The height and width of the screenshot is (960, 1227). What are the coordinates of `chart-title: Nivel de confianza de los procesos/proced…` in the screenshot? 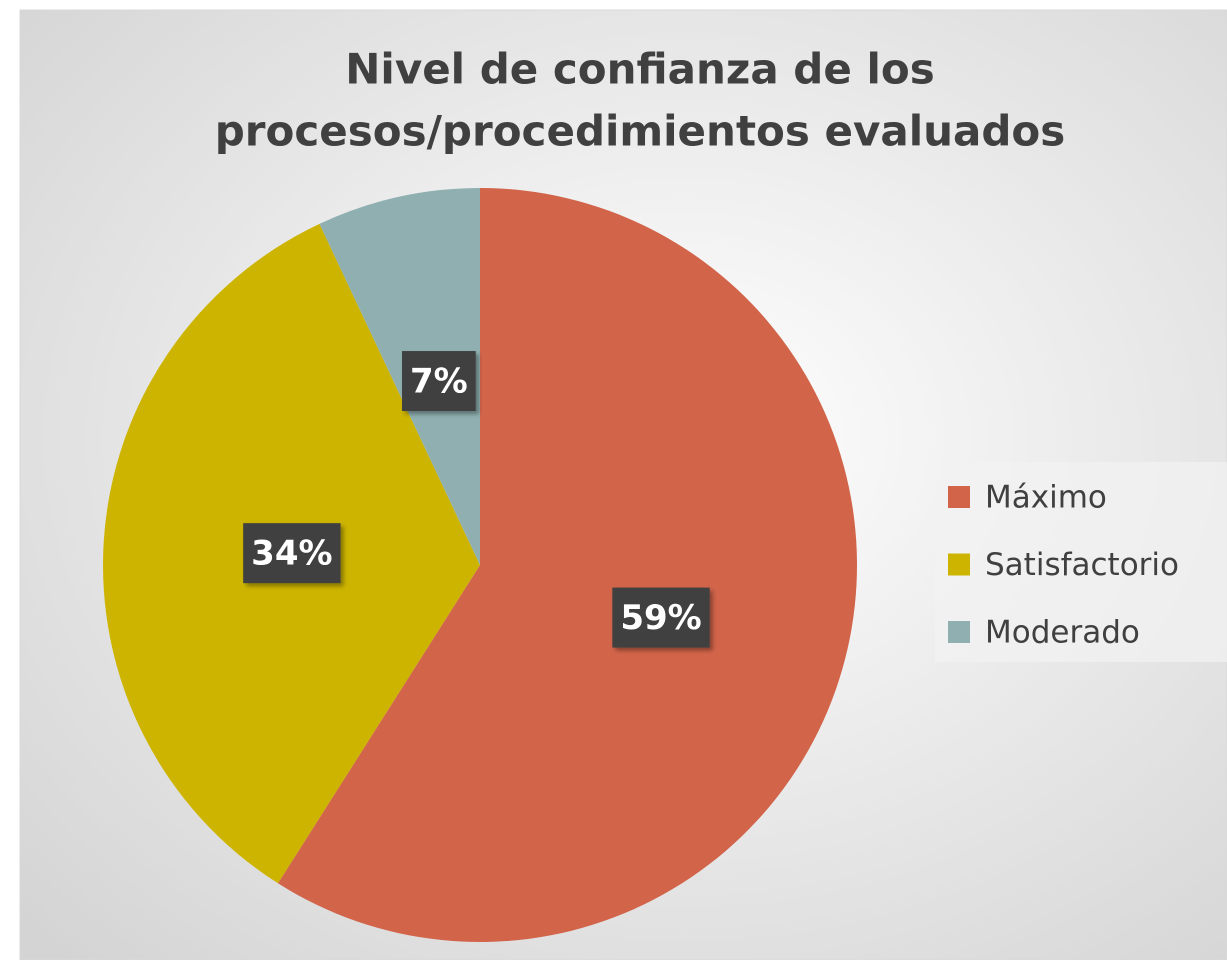 It's located at (640, 100).